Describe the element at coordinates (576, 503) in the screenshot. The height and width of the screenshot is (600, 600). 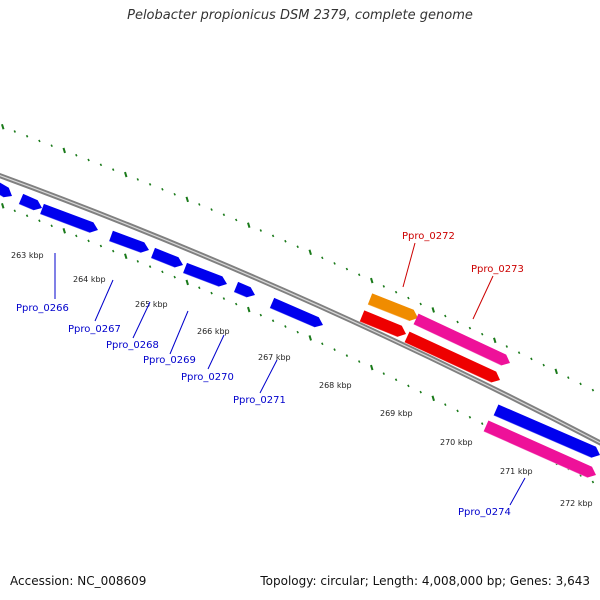
I see `tick-label: 272 kbp` at that location.